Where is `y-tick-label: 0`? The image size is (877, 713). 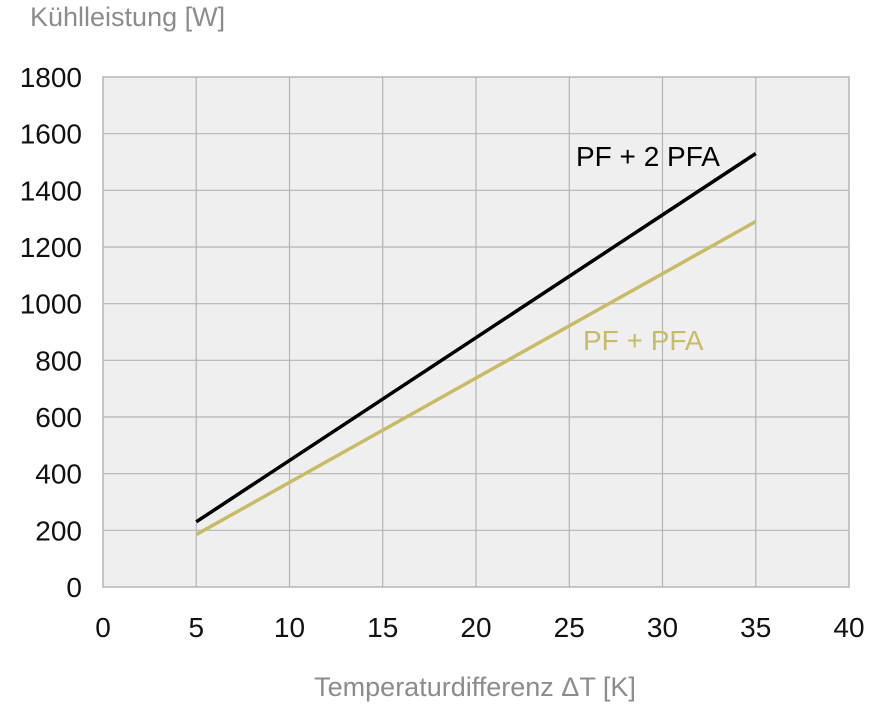
y-tick-label: 0 is located at coordinates (74, 587).